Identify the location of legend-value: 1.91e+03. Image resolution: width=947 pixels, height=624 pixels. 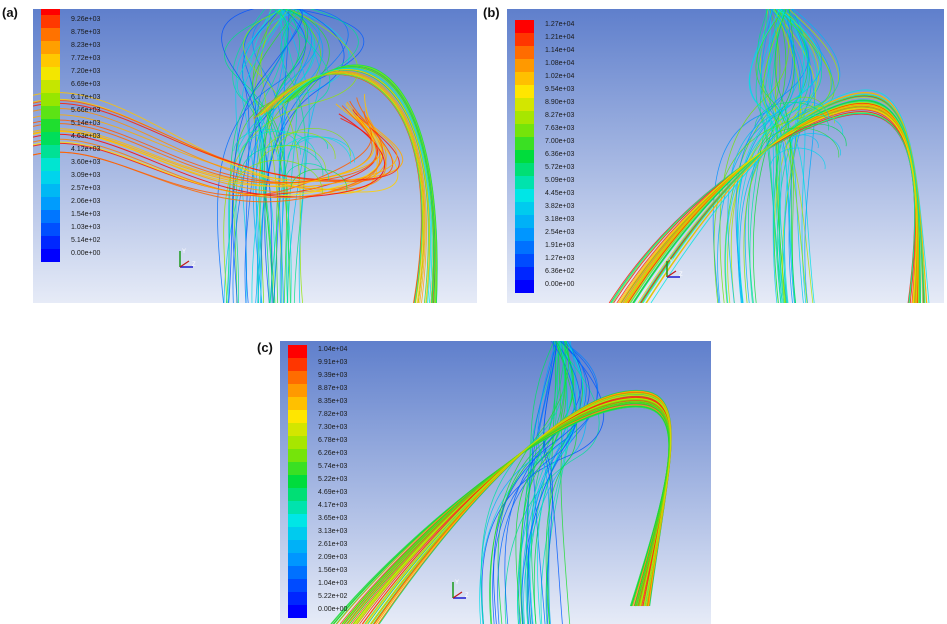
(560, 245).